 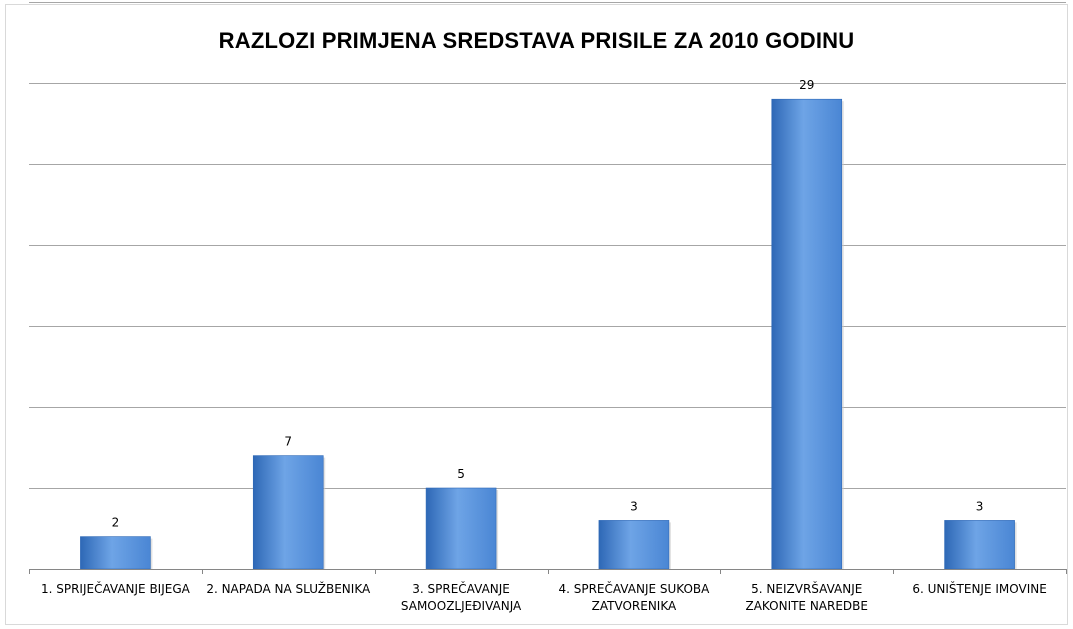 I want to click on category-label: 5. NEIZVRŠAVANJE, so click(x=806, y=588).